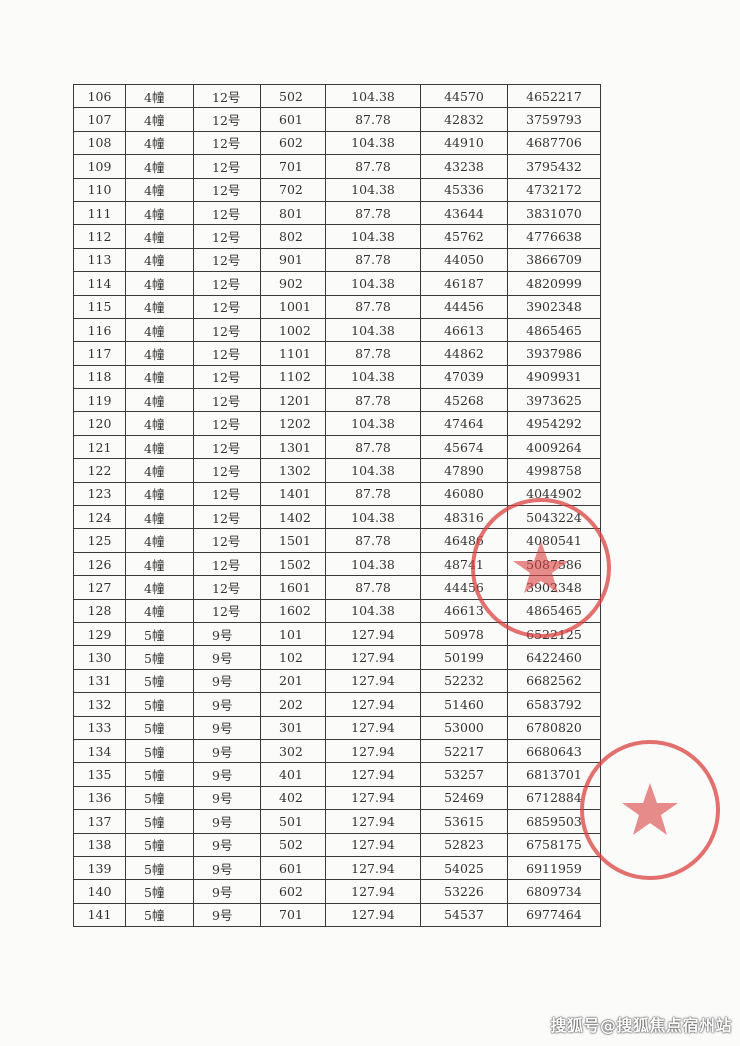 This screenshot has height=1046, width=740. I want to click on row-number-cell: 116, so click(99, 330).